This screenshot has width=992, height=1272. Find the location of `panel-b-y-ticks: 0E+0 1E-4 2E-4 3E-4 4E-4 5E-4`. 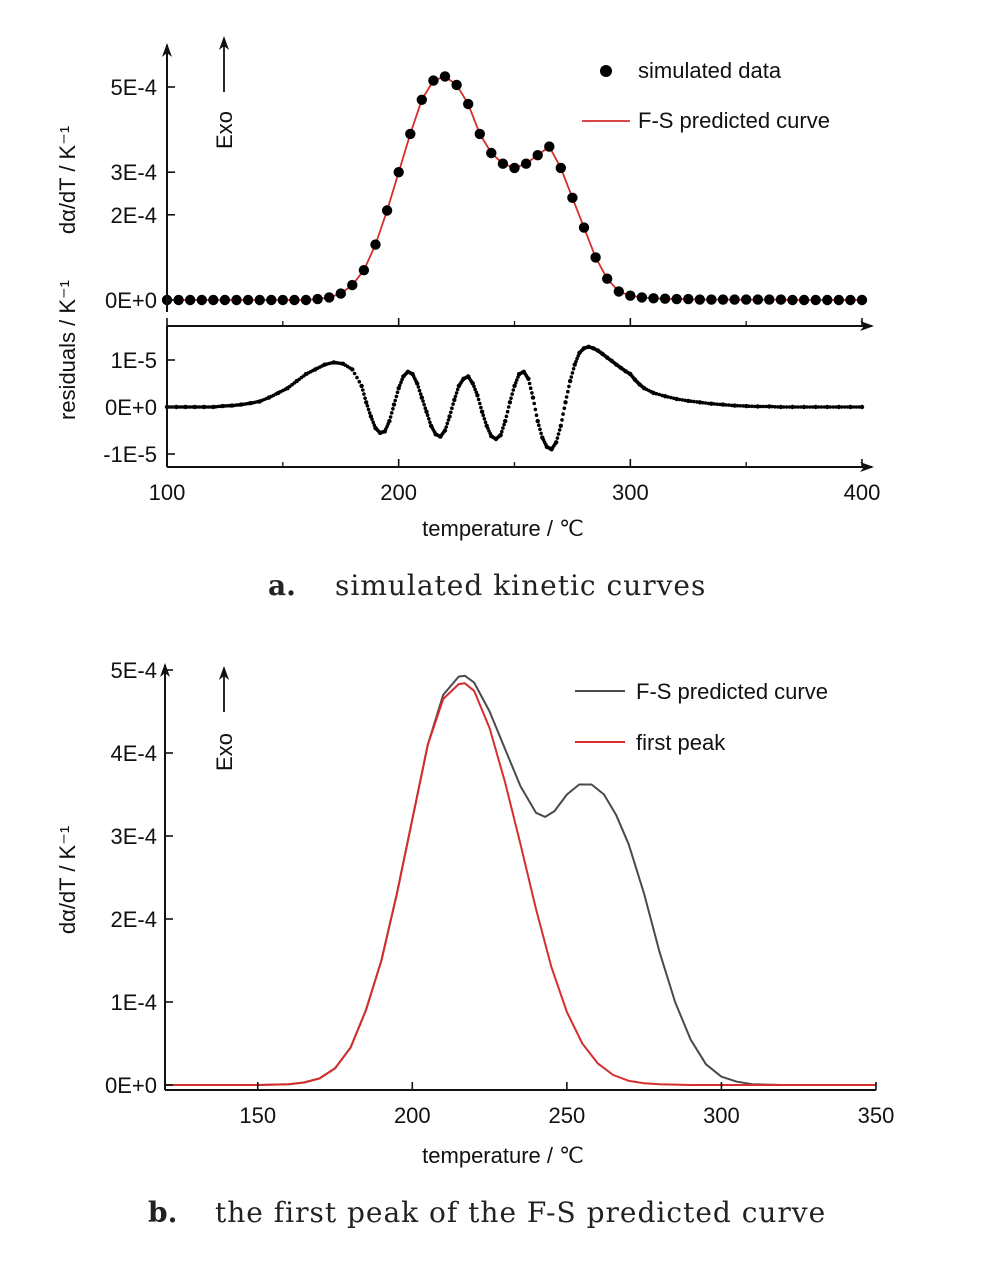

panel-b-y-ticks: 0E+0 1E-4 2E-4 3E-4 4E-4 5E-4 is located at coordinates (139, 878).